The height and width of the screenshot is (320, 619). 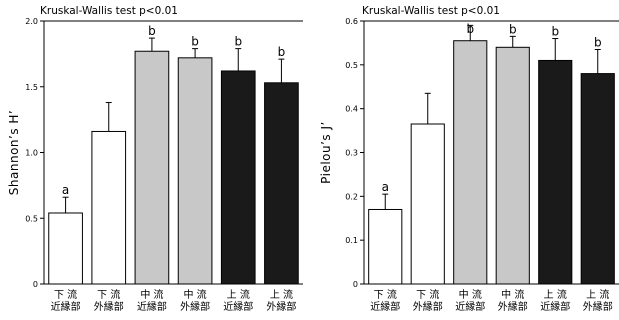 I want to click on y-tick-label: 0.4, so click(x=351, y=109).